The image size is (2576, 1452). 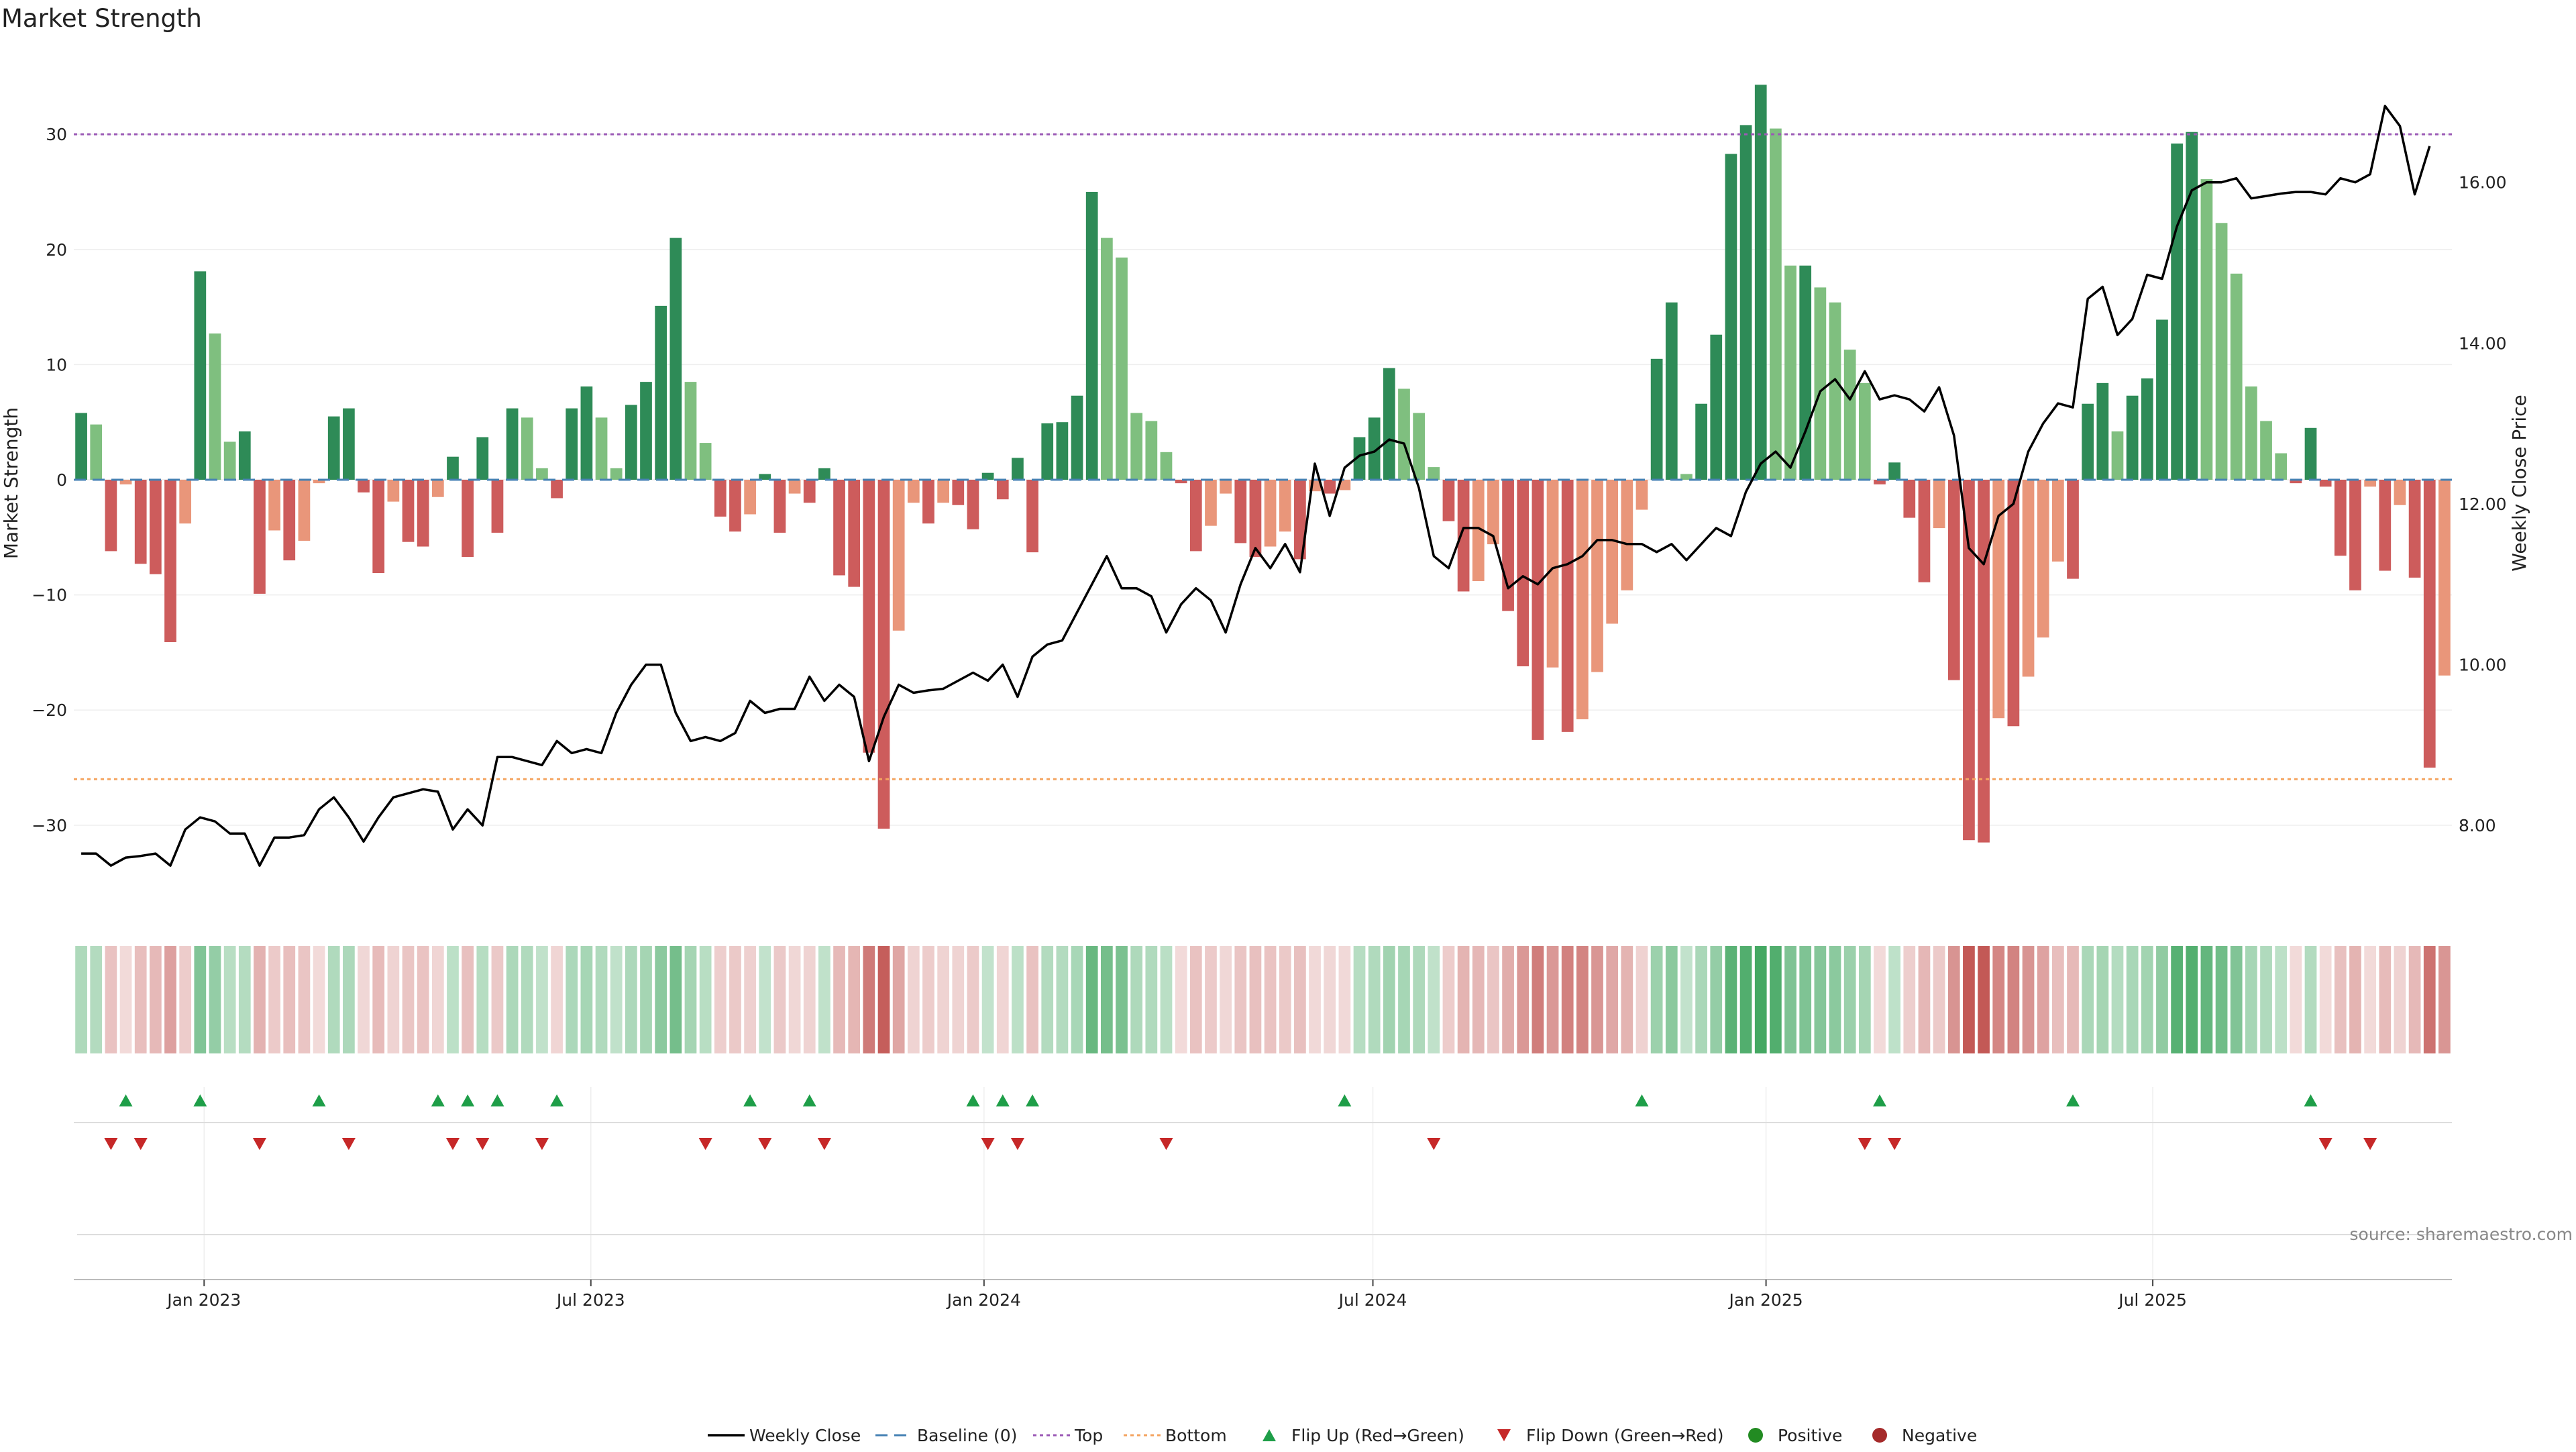 I want to click on y-tick-label: −10, so click(x=49, y=596).